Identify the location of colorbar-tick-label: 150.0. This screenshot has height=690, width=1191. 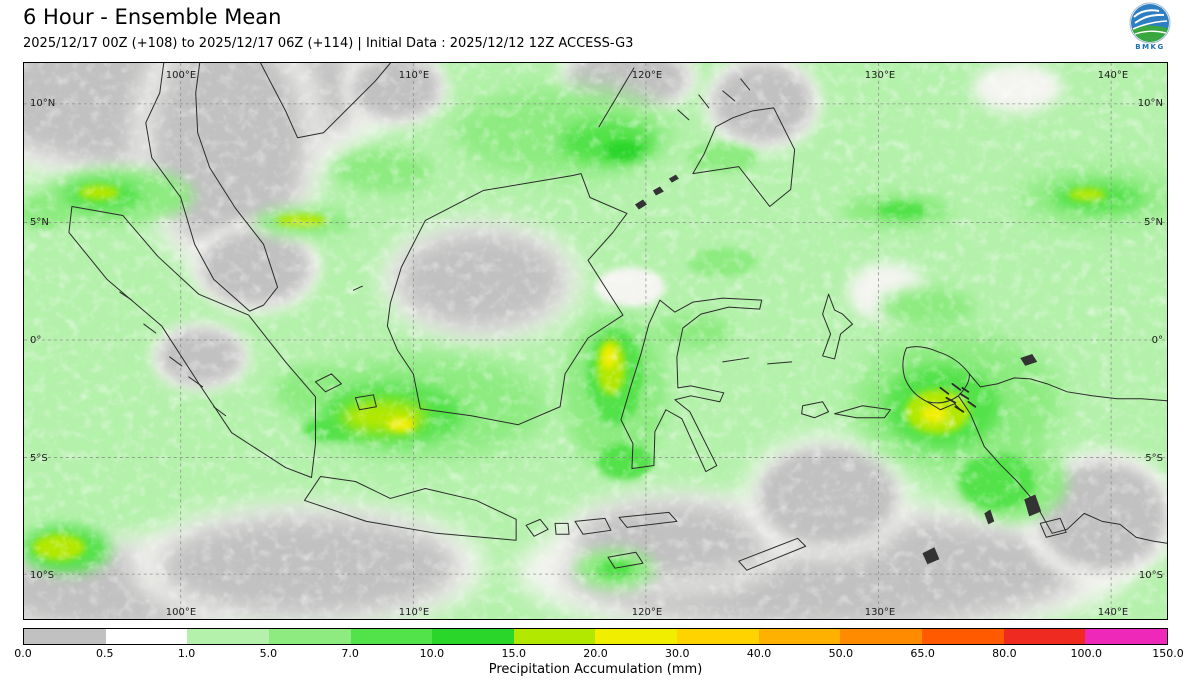
(1168, 653).